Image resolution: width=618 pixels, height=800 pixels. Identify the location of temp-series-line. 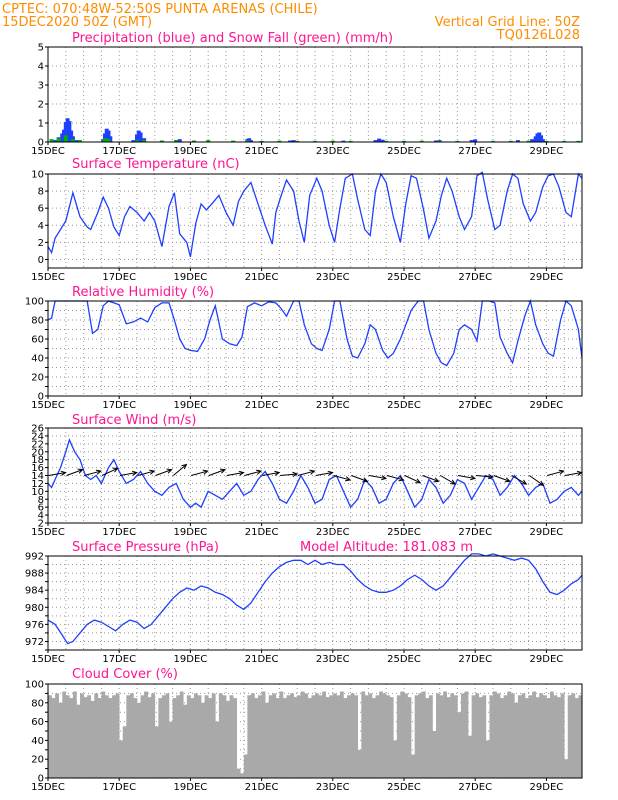
(315, 214).